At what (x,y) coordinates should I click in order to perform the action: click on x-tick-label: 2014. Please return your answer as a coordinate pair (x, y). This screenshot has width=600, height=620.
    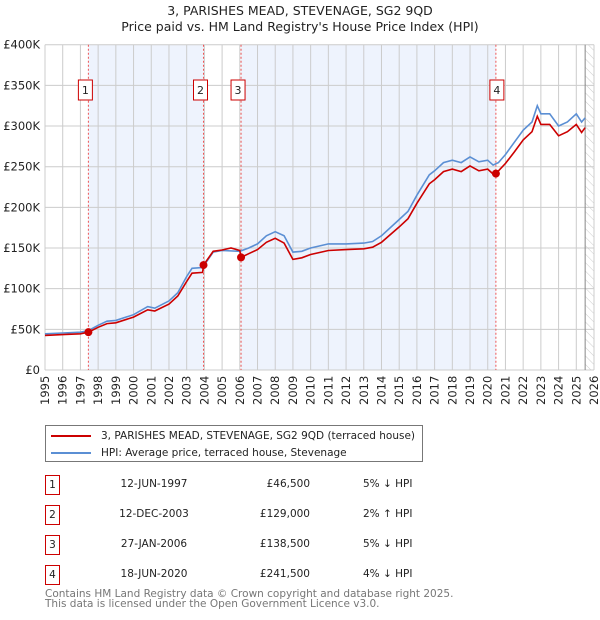
    Looking at the image, I should click on (381, 390).